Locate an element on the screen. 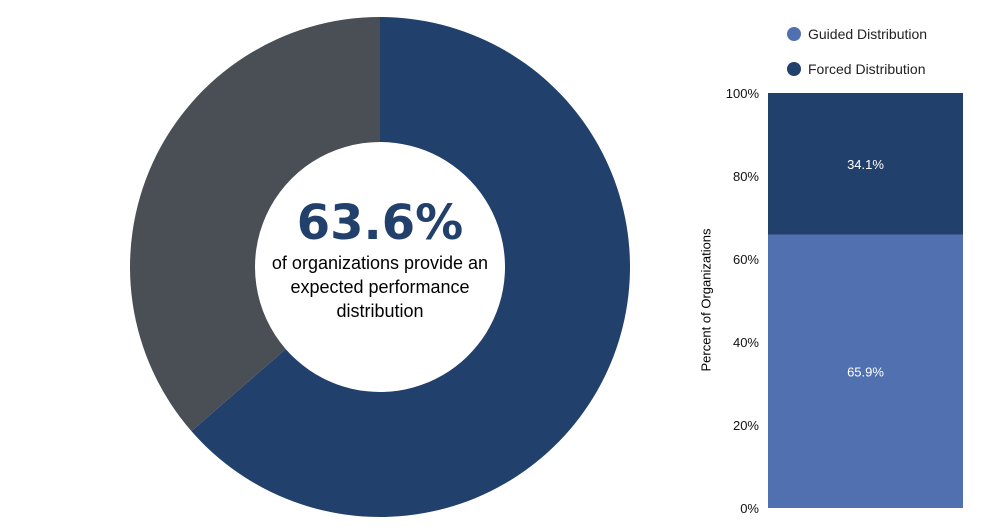 The height and width of the screenshot is (532, 992). y-tick-label: 60% is located at coordinates (746, 259).